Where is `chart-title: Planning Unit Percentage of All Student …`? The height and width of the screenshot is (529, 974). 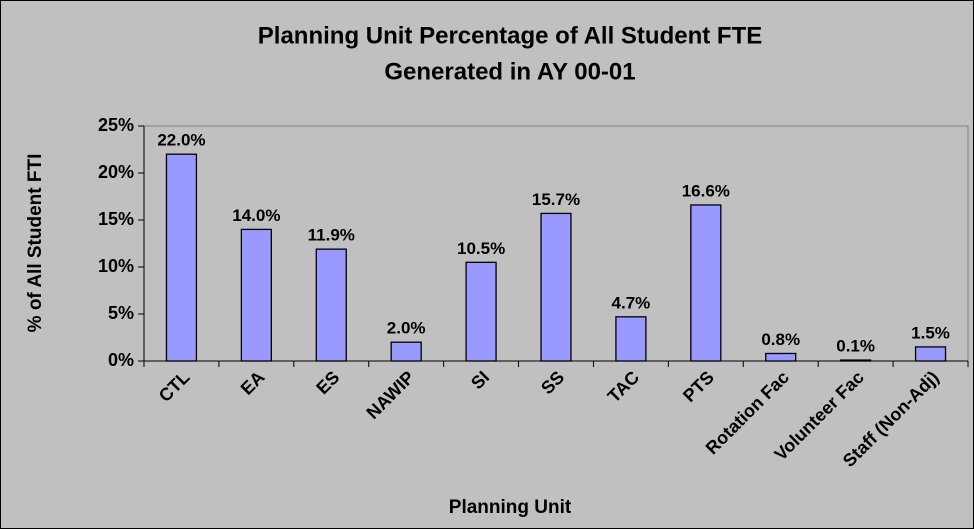
chart-title: Planning Unit Percentage of All Student … is located at coordinates (510, 35).